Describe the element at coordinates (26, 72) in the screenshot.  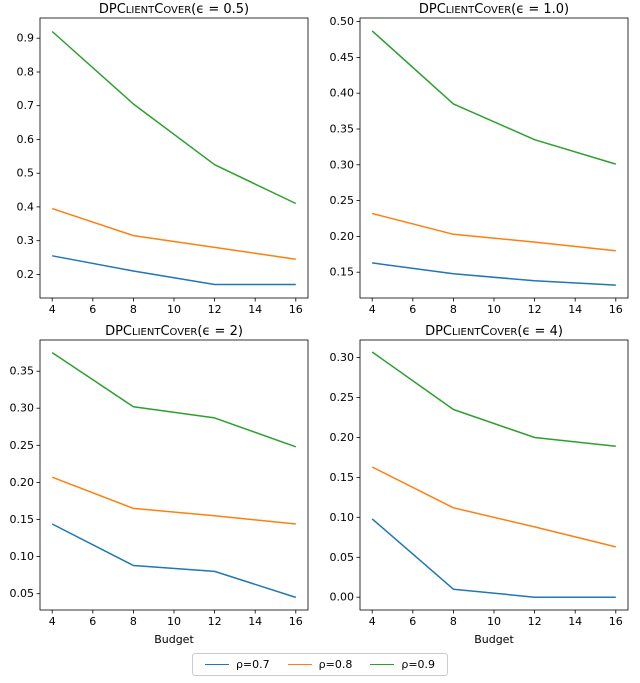
I see `y-tick-label: 0.8` at that location.